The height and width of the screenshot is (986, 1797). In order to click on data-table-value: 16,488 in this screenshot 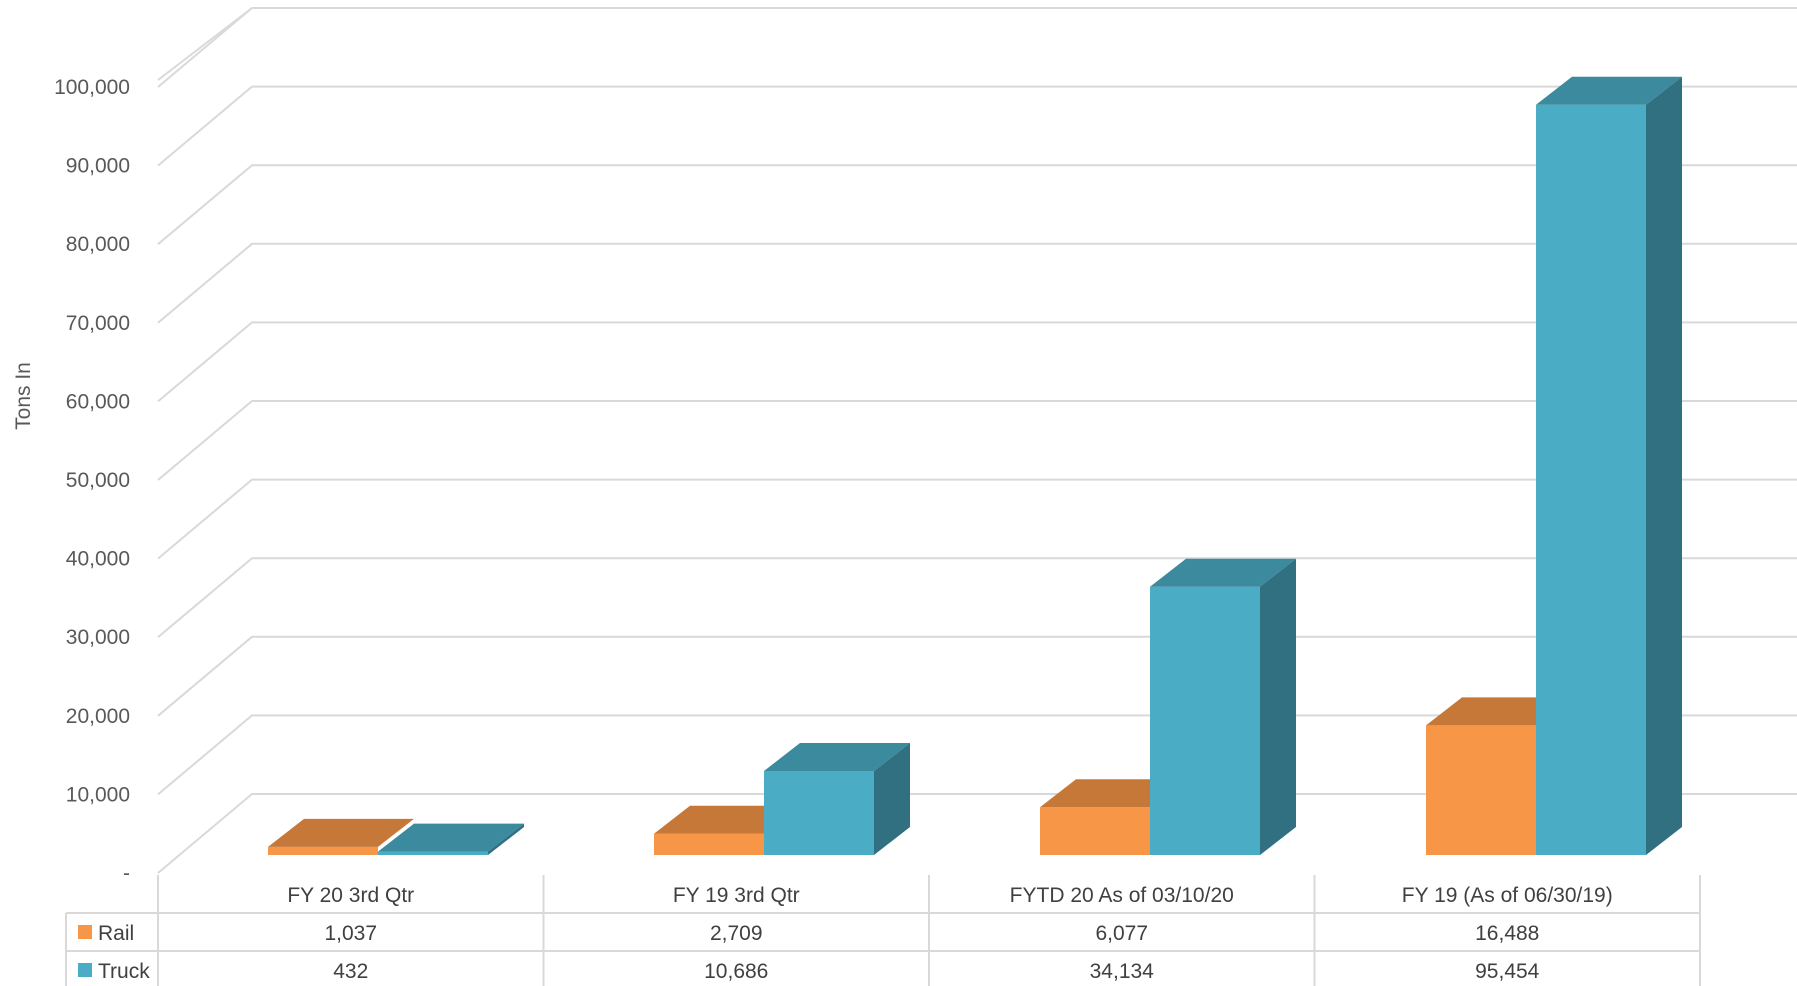, I will do `click(1507, 933)`.